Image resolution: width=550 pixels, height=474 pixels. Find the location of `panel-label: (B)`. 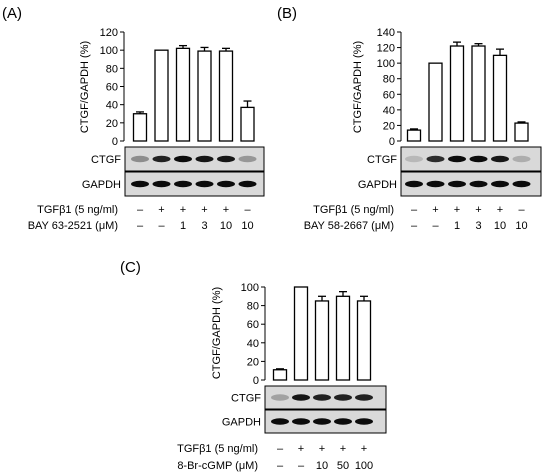

panel-label: (B) is located at coordinates (287, 13).